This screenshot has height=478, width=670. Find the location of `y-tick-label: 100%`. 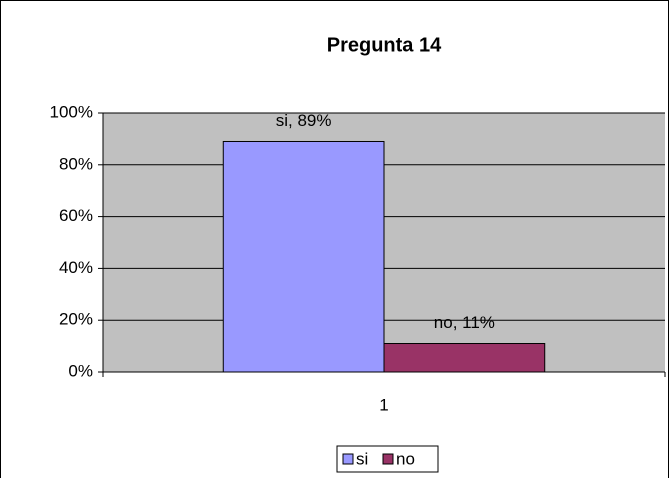

y-tick-label: 100% is located at coordinates (71, 111).